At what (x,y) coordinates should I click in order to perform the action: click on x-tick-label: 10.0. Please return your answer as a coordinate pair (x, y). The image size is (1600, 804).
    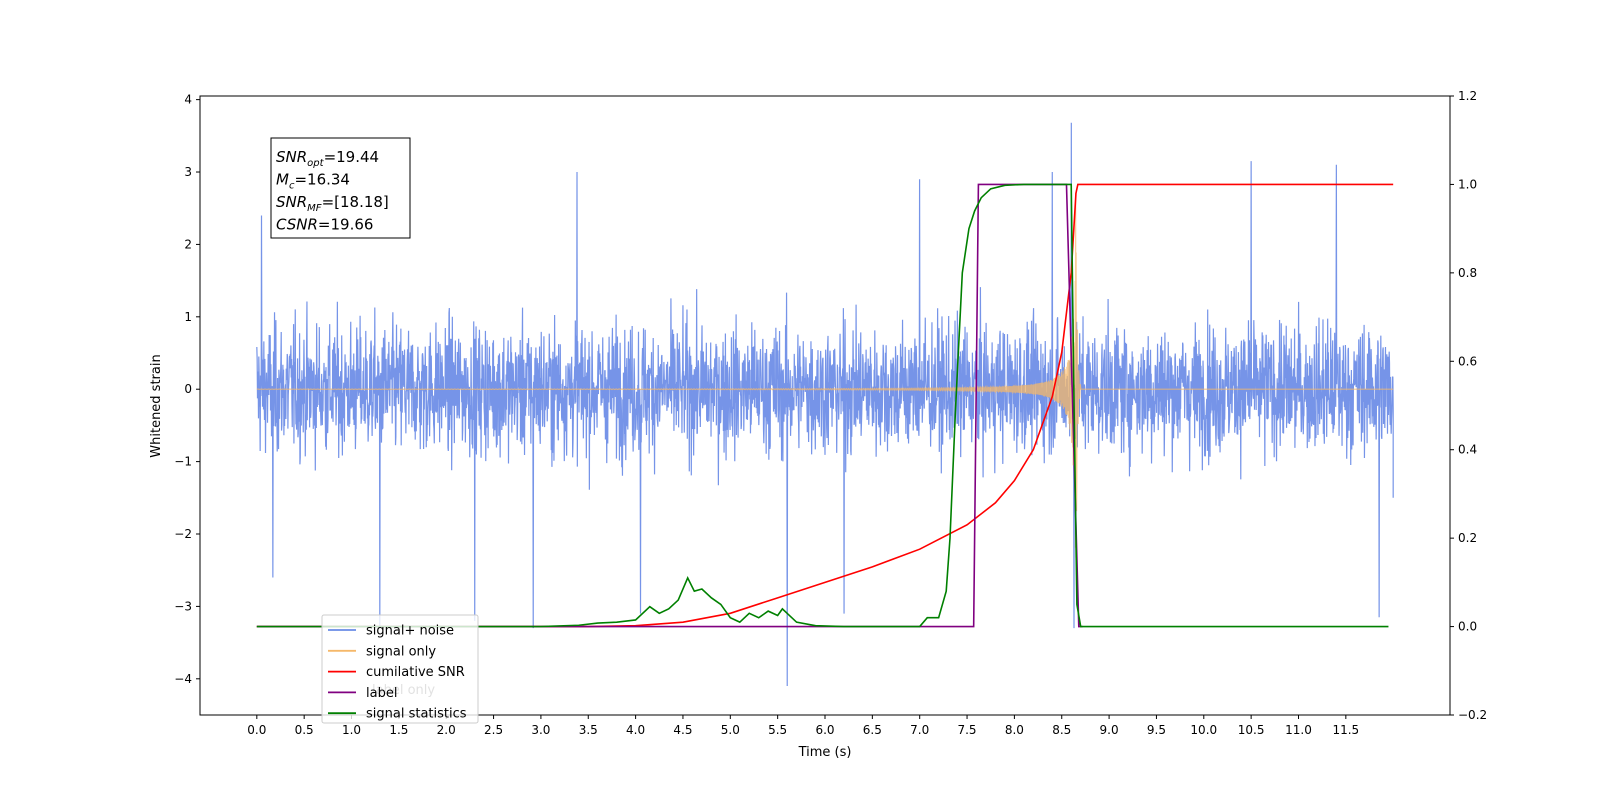
    Looking at the image, I should click on (1203, 730).